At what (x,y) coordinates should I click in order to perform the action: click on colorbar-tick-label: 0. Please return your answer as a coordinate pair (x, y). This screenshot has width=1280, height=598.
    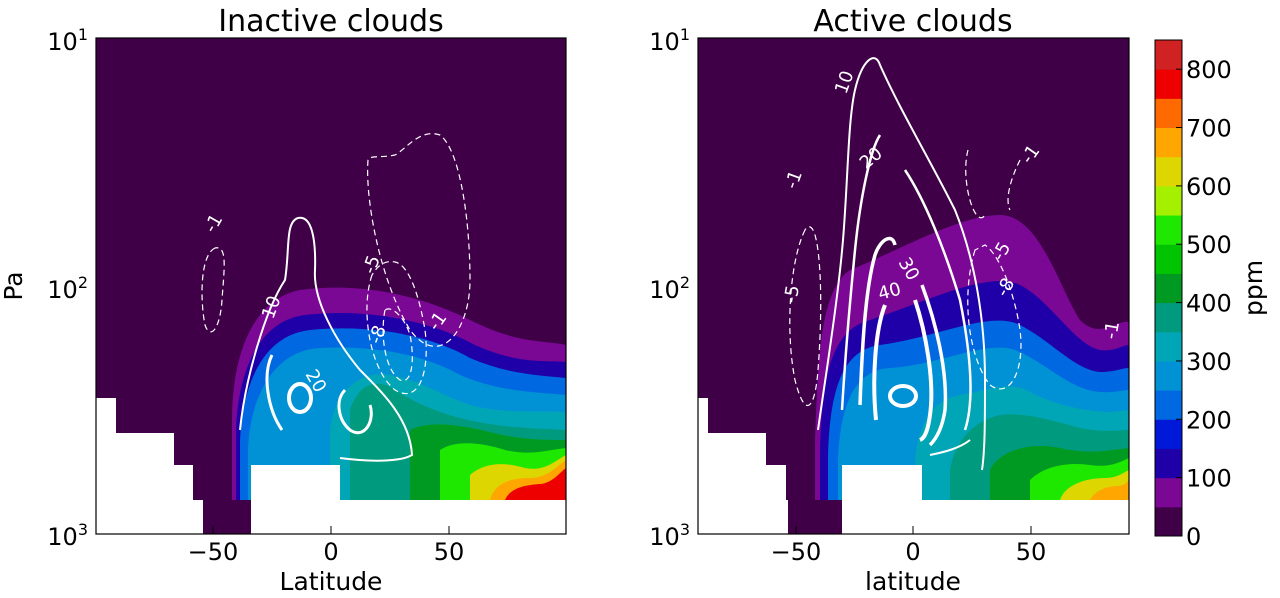
    Looking at the image, I should click on (1193, 537).